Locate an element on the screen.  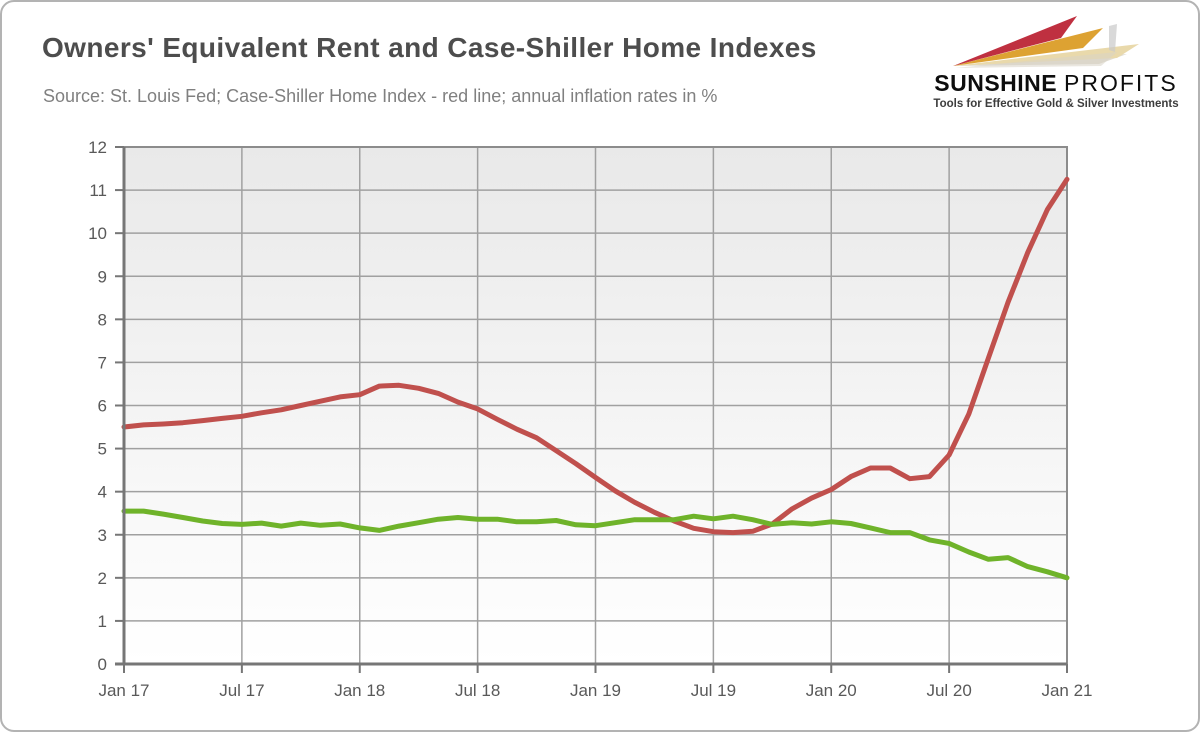
x-tick-label: Jan 17 is located at coordinates (123, 690).